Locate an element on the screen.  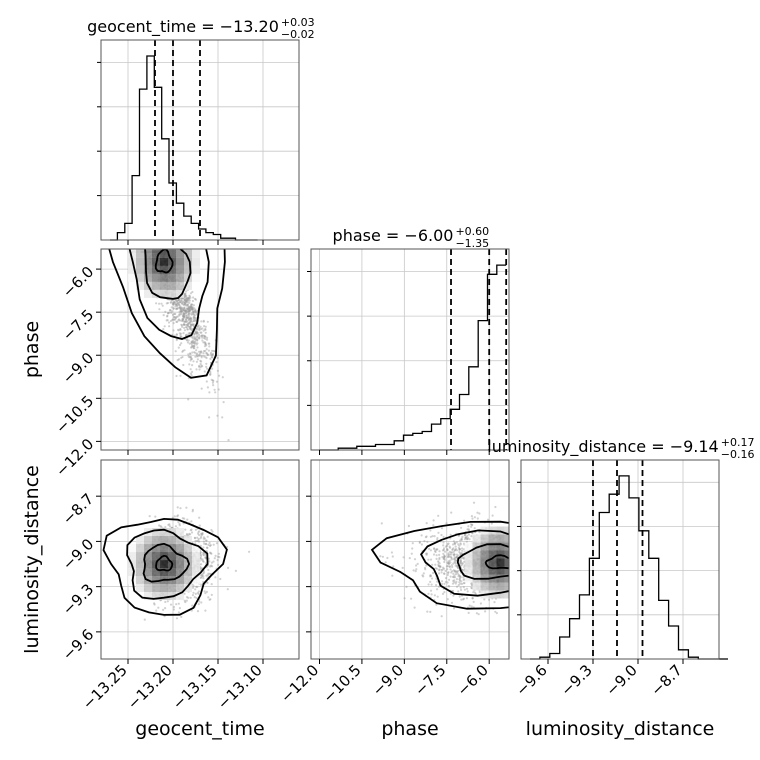
title-main: luminosity_distance = −9.14 is located at coordinates (602, 447).